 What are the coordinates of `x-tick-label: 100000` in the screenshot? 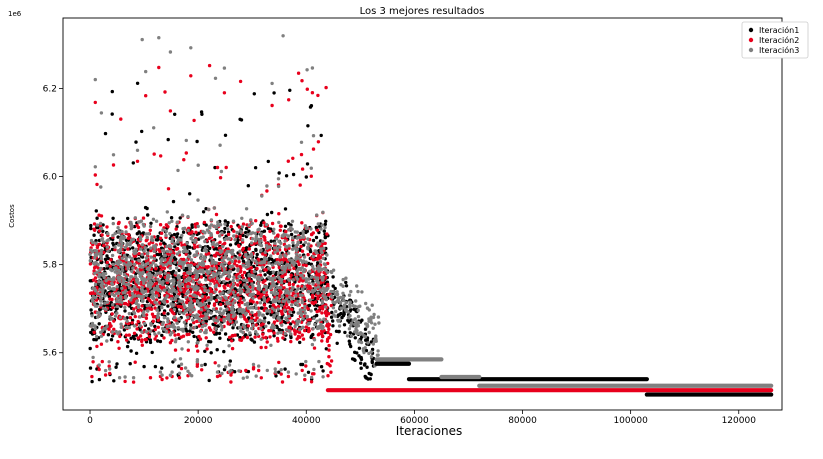 It's located at (630, 421).